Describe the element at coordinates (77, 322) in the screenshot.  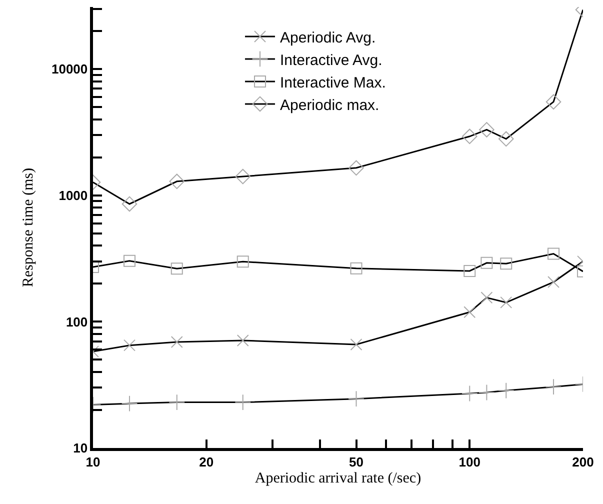
I see `y-tick-label: 100` at that location.